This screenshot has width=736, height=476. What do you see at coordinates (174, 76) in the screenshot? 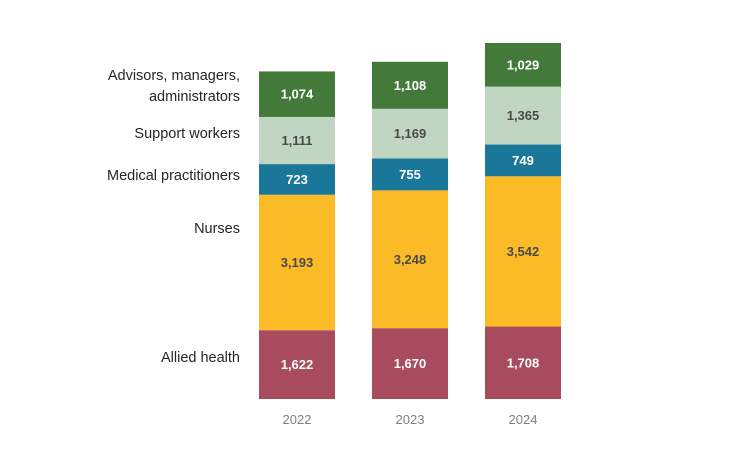
I see `legend-label: Advisors, managers,` at bounding box center [174, 76].